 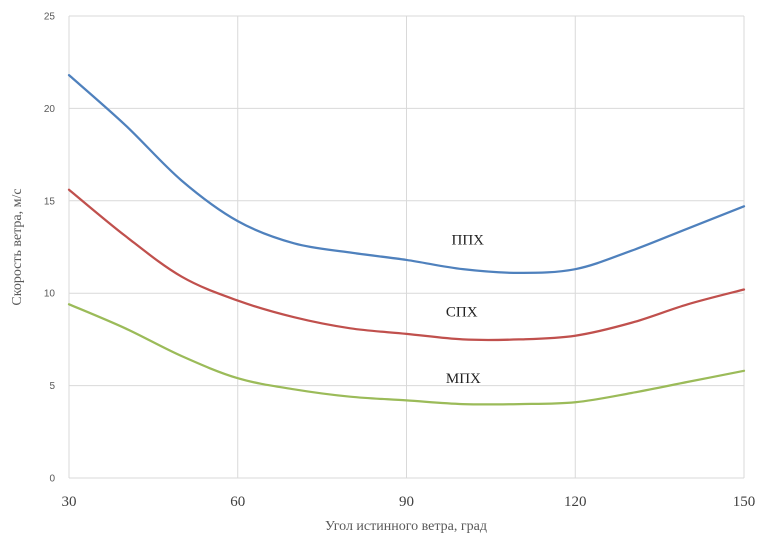 What do you see at coordinates (237, 502) in the screenshot?
I see `x-tick-label: 60` at bounding box center [237, 502].